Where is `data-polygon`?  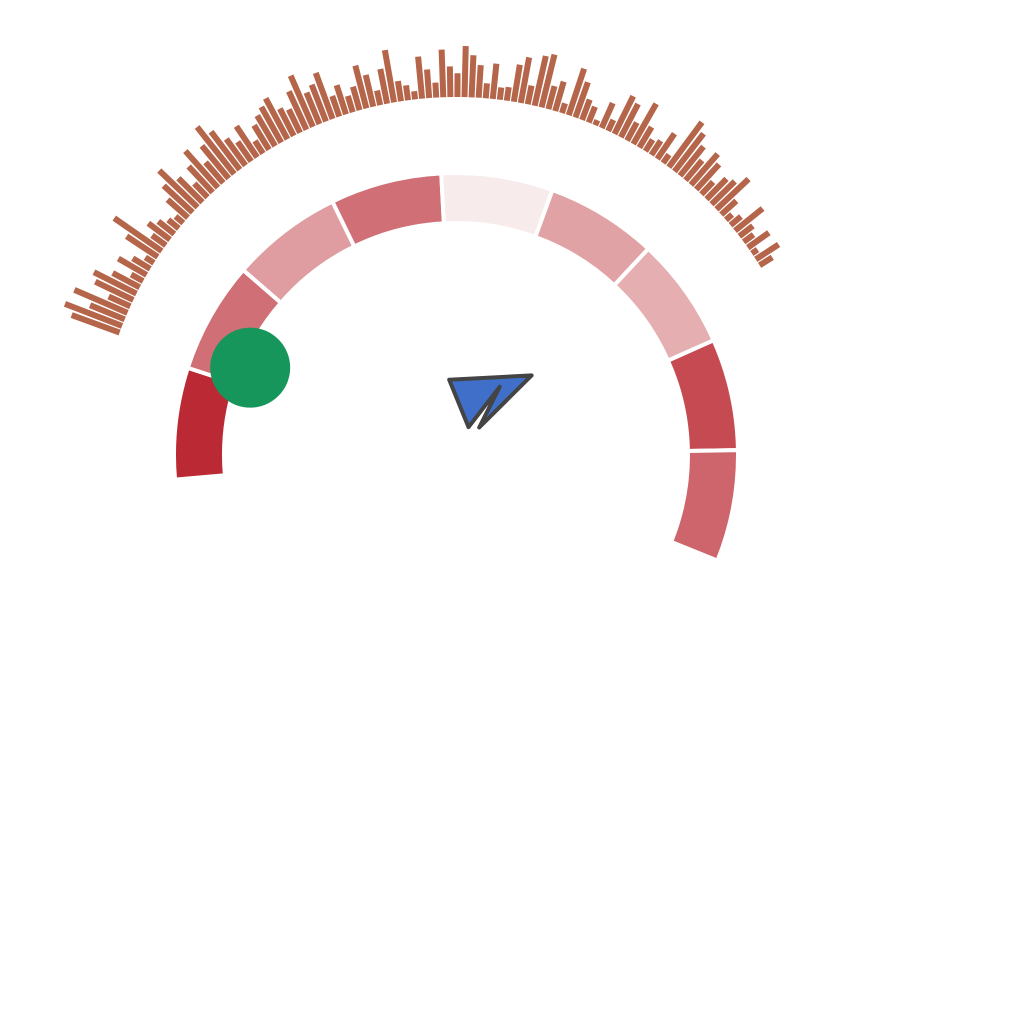 data-polygon is located at coordinates (490, 401).